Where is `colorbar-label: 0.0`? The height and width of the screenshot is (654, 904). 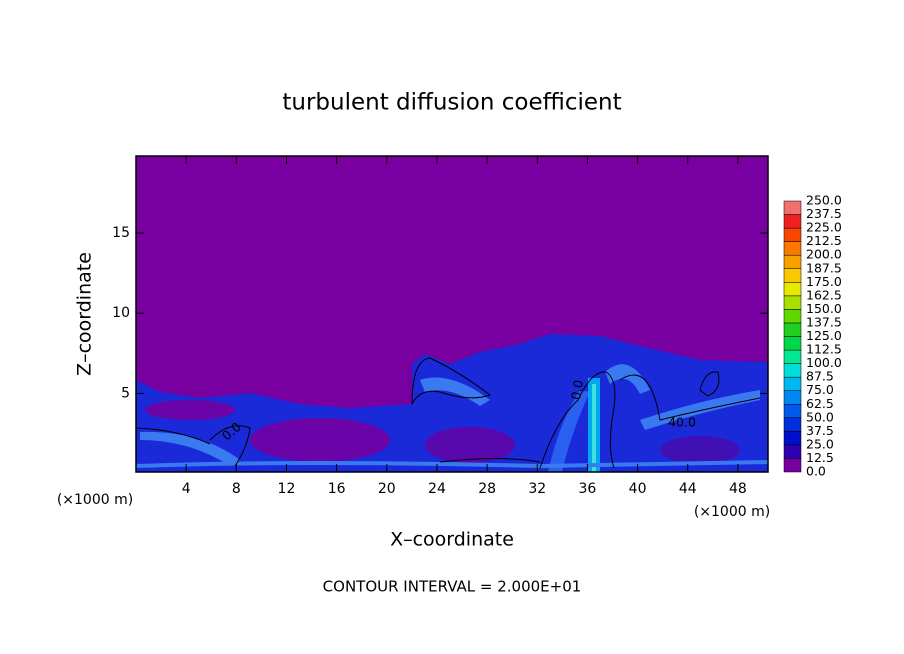
colorbar-label: 0.0 is located at coordinates (816, 471).